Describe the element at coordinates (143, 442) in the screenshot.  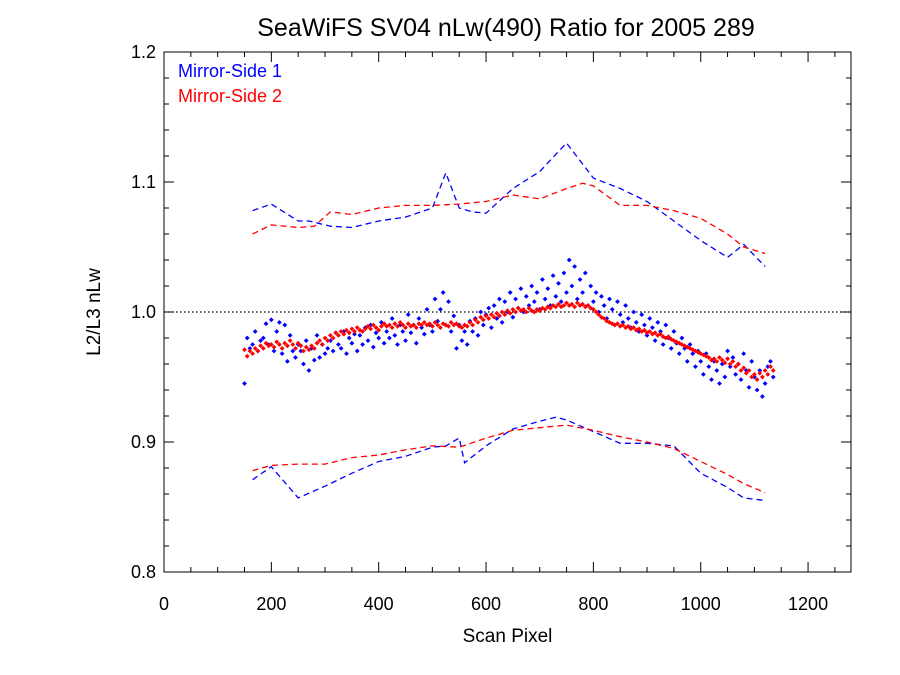
I see `y-tick-label: 0.9` at that location.